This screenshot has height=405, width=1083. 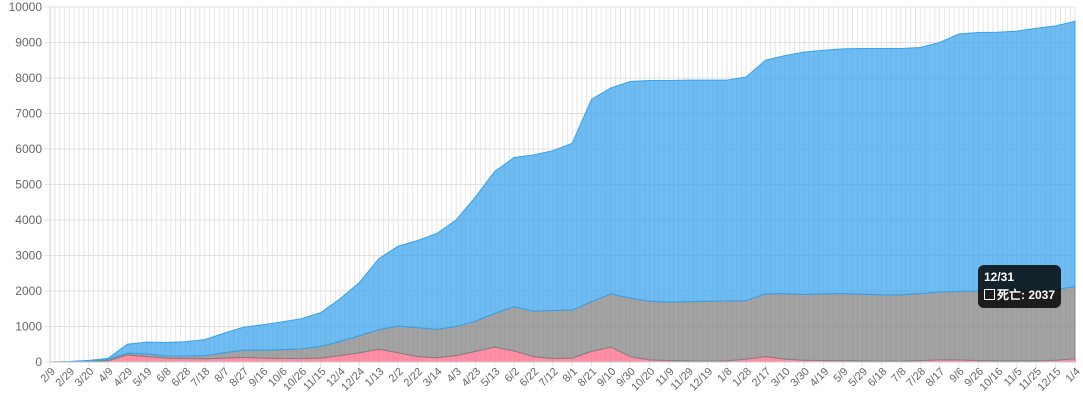 I want to click on y-tick-label: 2000, so click(x=28, y=291).